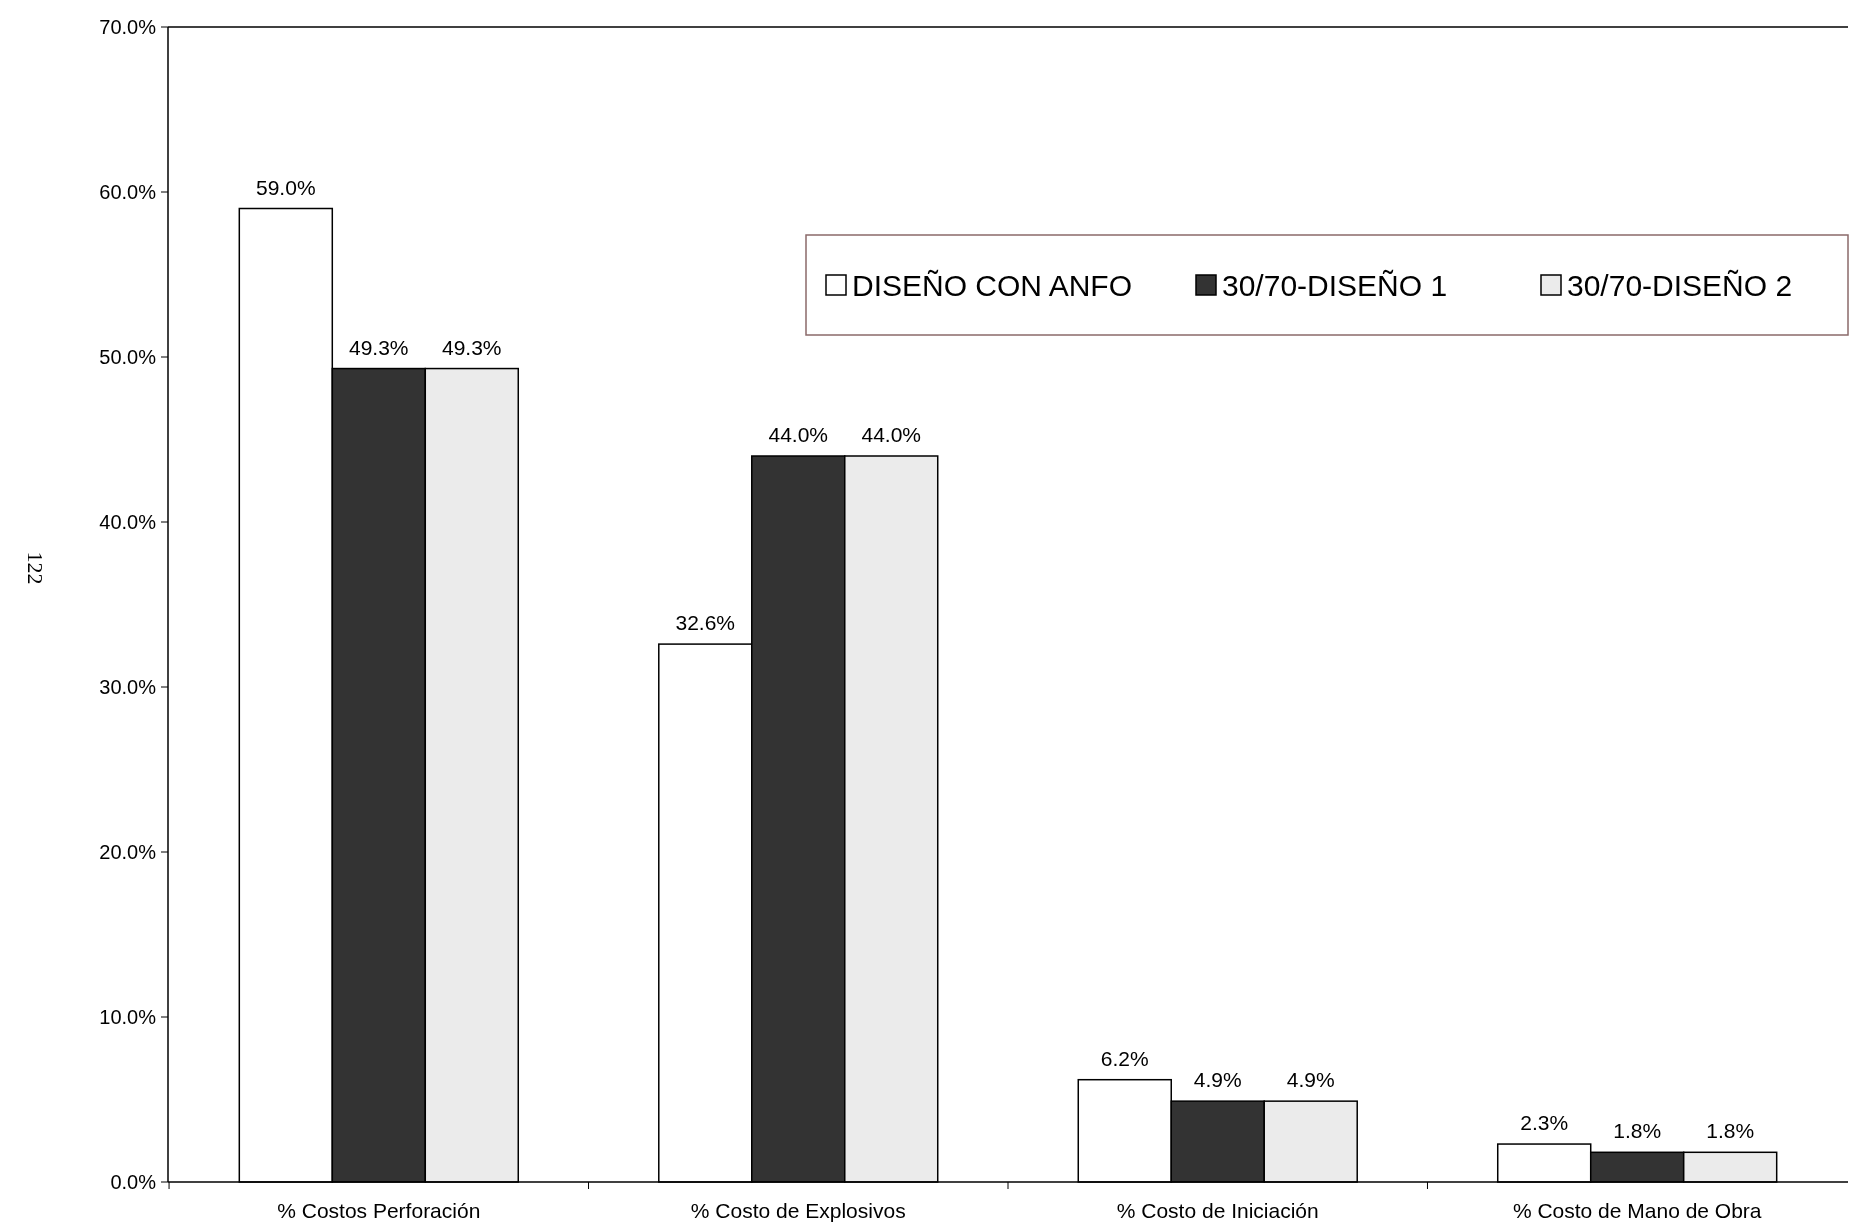 The height and width of the screenshot is (1226, 1861). Describe the element at coordinates (128, 687) in the screenshot. I see `y-tick-label: 30.0%` at that location.